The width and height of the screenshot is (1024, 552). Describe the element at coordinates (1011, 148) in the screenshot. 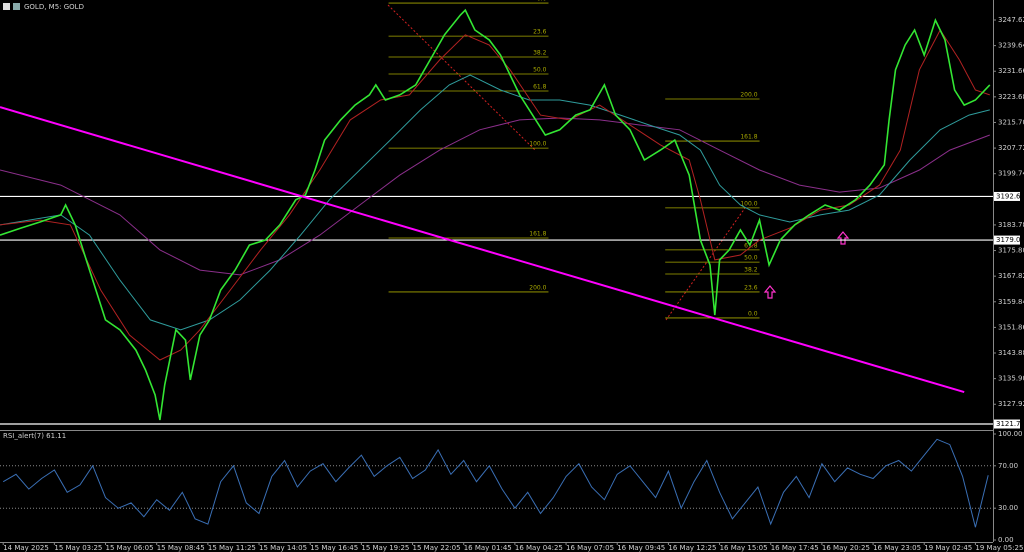

I see `y-tick-label: 3207.72` at that location.